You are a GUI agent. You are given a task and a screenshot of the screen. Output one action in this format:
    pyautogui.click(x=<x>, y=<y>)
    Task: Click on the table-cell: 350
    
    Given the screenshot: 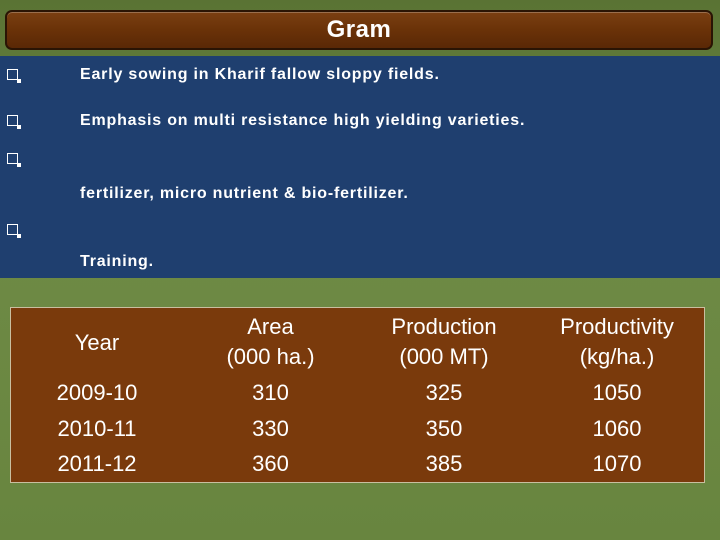 What is the action you would take?
    pyautogui.click(x=444, y=428)
    